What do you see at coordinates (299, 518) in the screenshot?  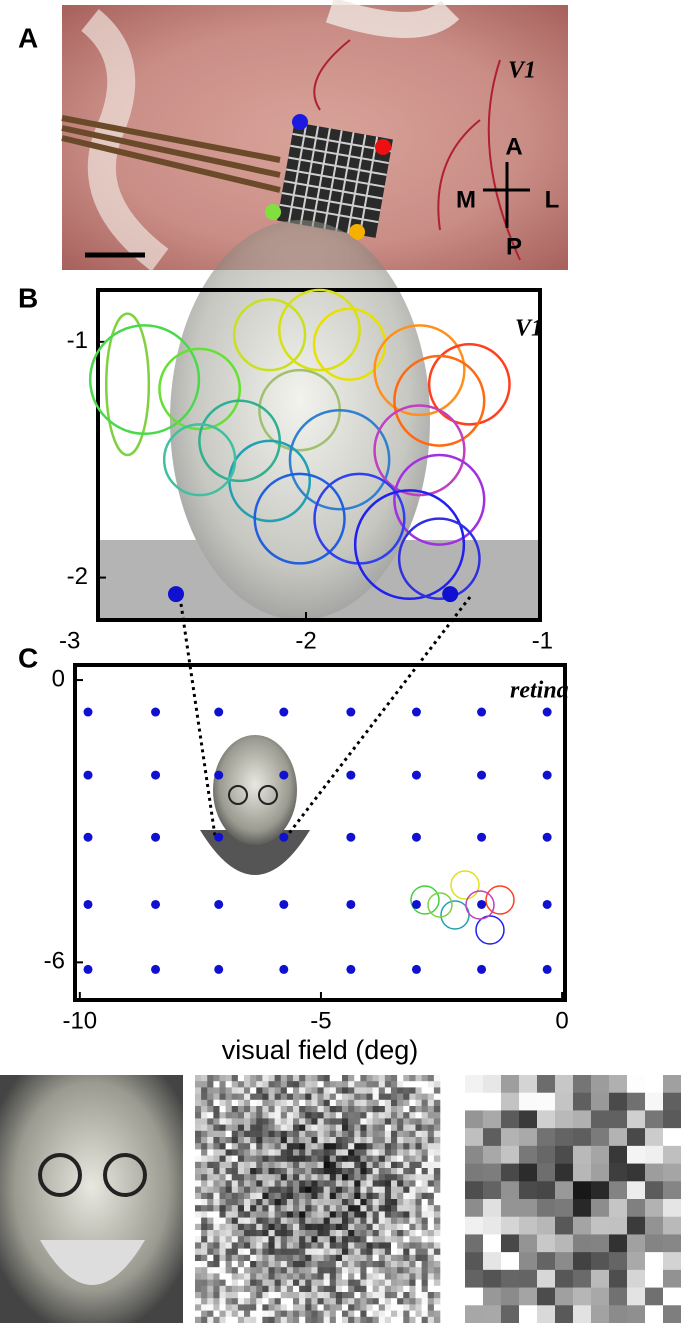 I see `receptive-field` at bounding box center [299, 518].